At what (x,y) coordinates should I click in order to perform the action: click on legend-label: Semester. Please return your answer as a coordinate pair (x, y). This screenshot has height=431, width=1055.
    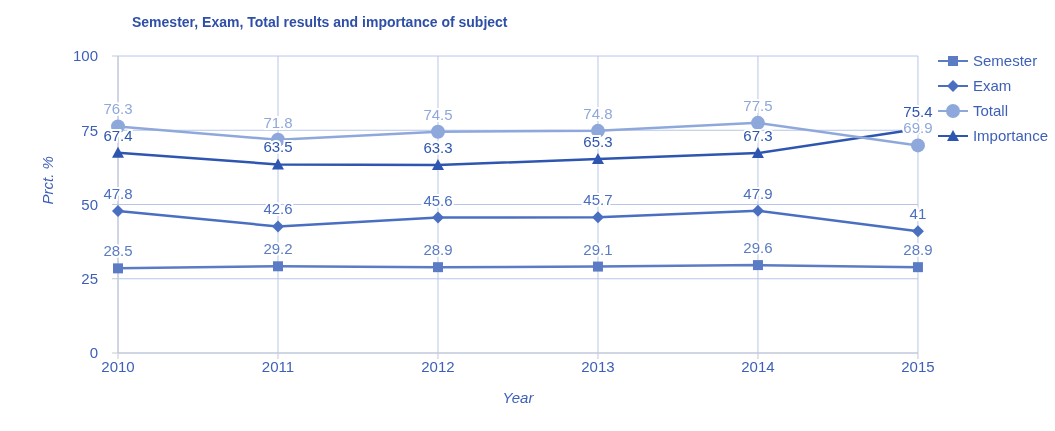
    Looking at the image, I should click on (1005, 60).